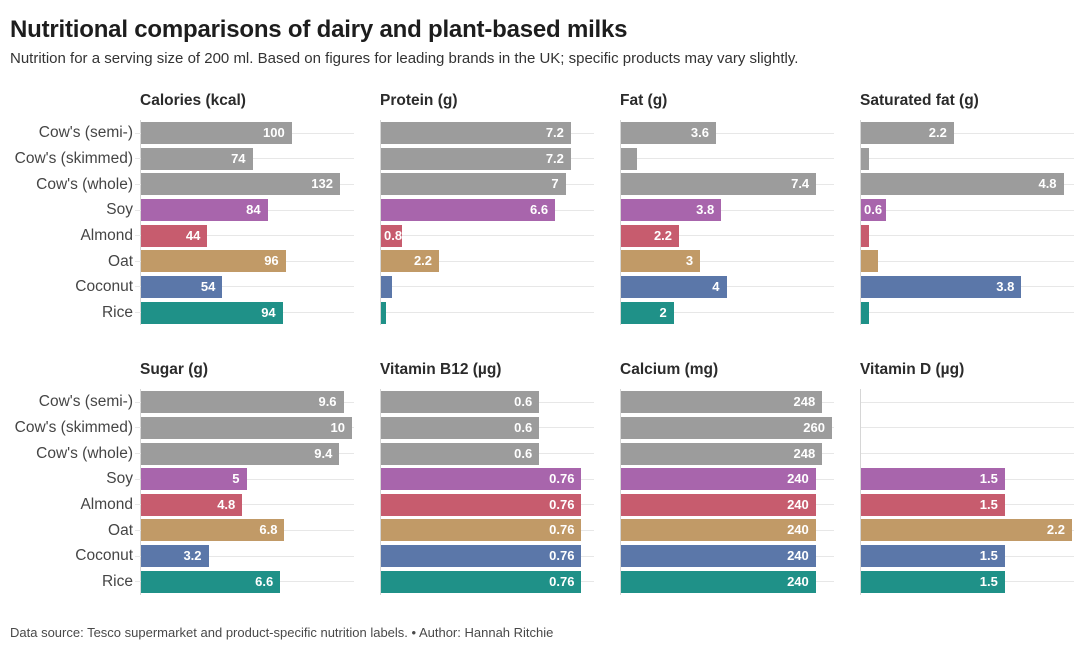  I want to click on bar-track: 9.4, so click(244, 453).